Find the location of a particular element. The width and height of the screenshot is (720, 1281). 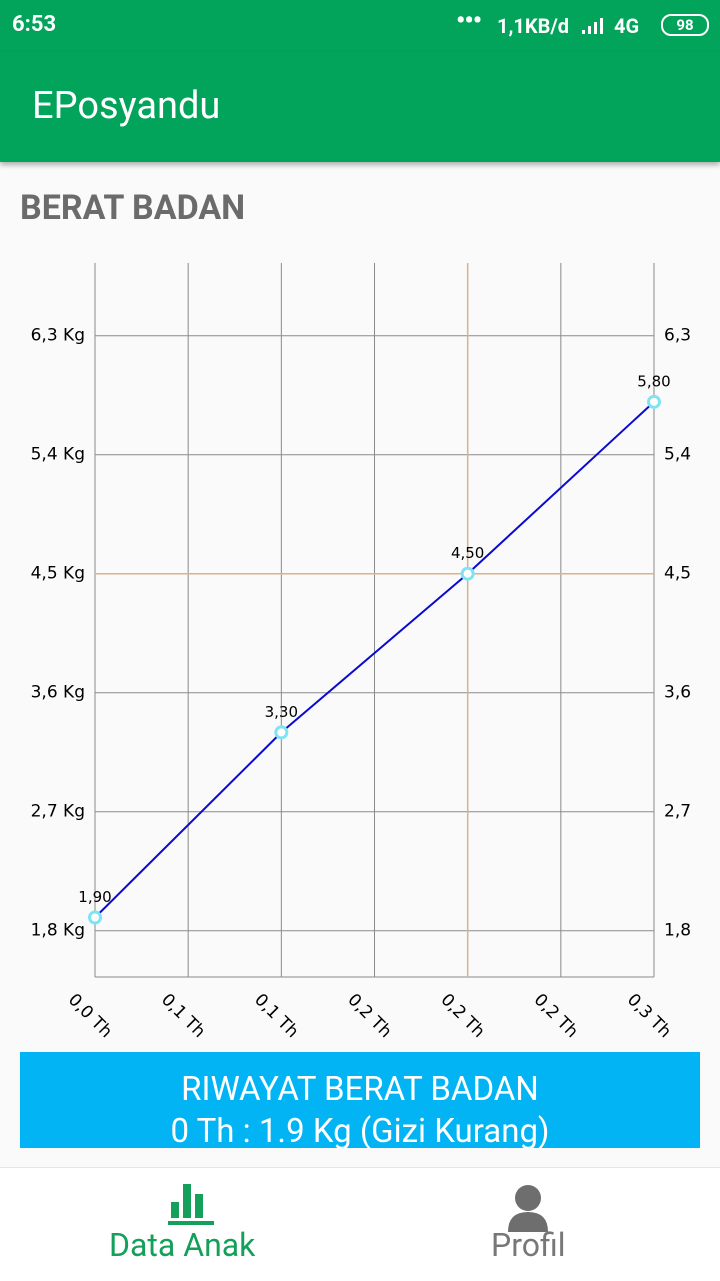

signal-icon is located at coordinates (592, 26).